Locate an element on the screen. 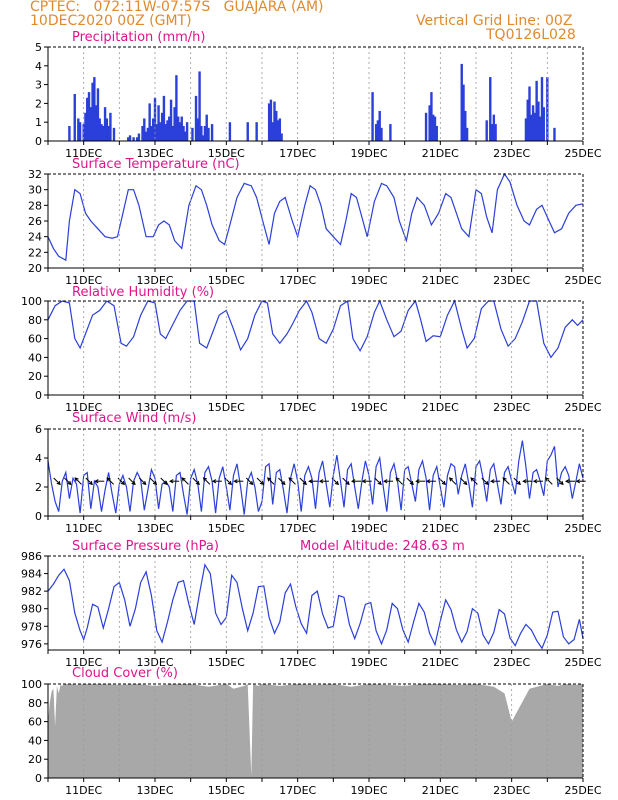 This screenshot has width=618, height=800. wind-ytick-label: 0 is located at coordinates (38, 516).